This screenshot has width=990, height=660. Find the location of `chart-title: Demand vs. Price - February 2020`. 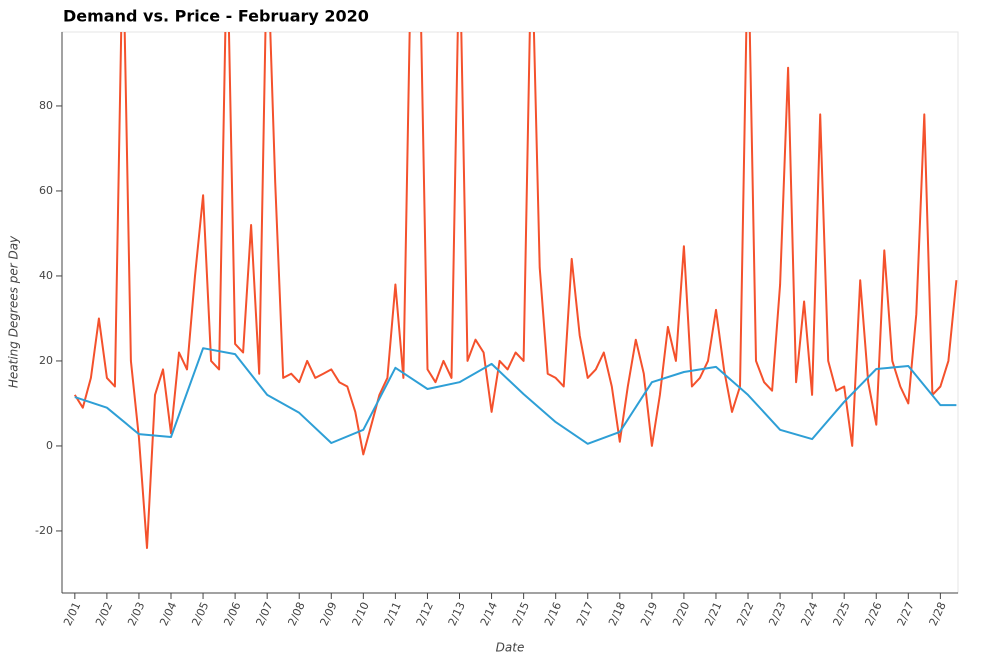

chart-title: Demand vs. Price - February 2020 is located at coordinates (216, 16).